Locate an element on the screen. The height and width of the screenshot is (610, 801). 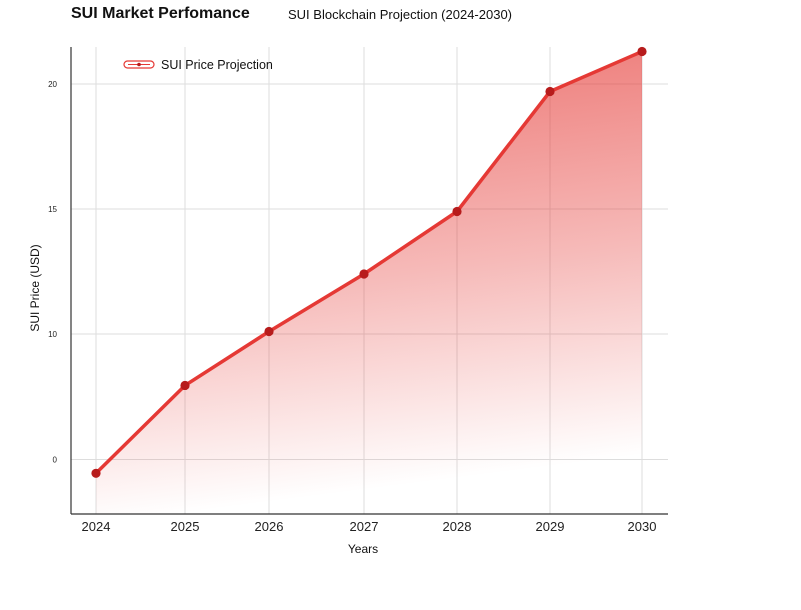
legend-swatch-point is located at coordinates (139, 64).